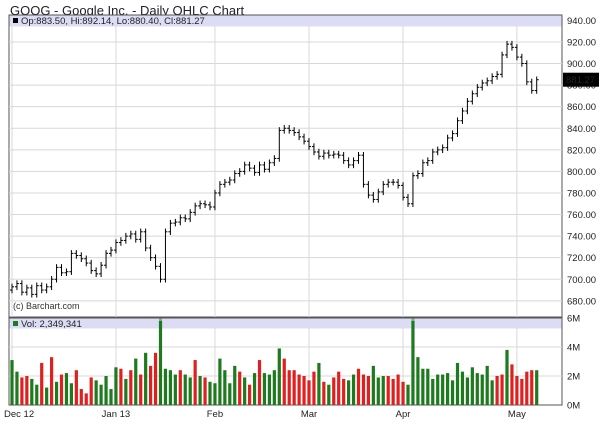  Describe the element at coordinates (581, 301) in the screenshot. I see `price-y-tick-label: 680.00` at that location.